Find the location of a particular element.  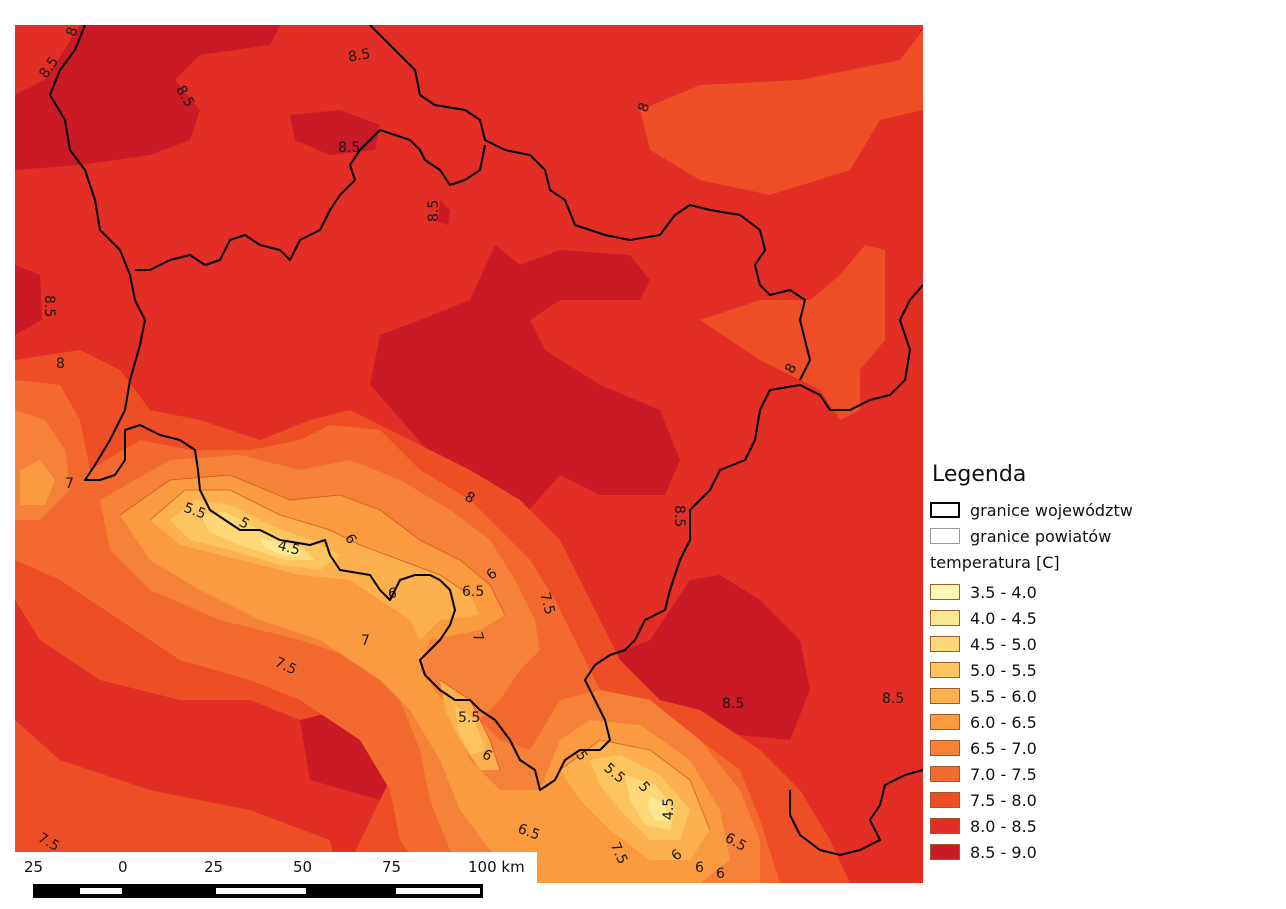

legend-item-voivodeship: granice województw is located at coordinates (1100, 510).